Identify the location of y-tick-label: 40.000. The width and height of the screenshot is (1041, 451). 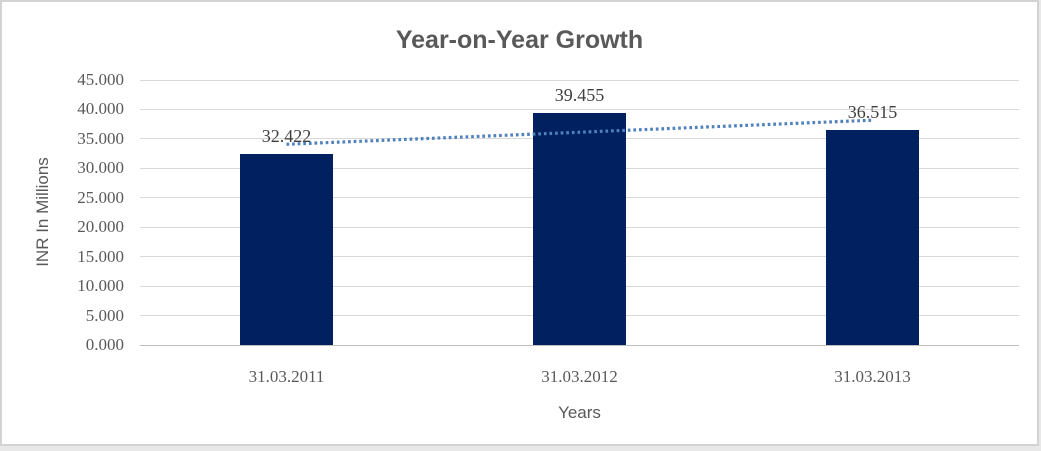
(100, 109).